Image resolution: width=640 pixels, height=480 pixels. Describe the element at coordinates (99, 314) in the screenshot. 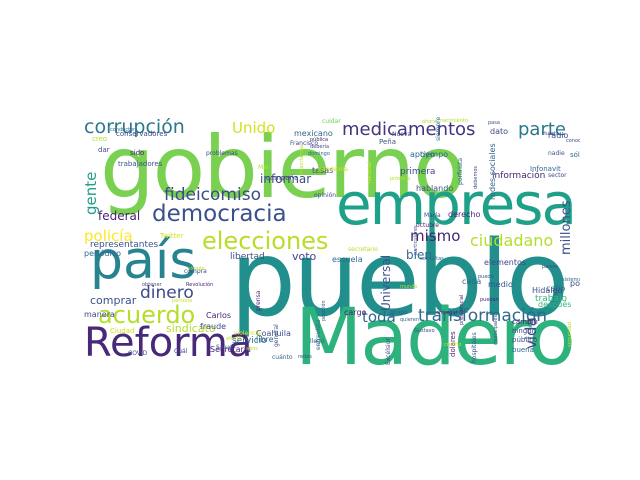

I see `word-manera: manera` at that location.